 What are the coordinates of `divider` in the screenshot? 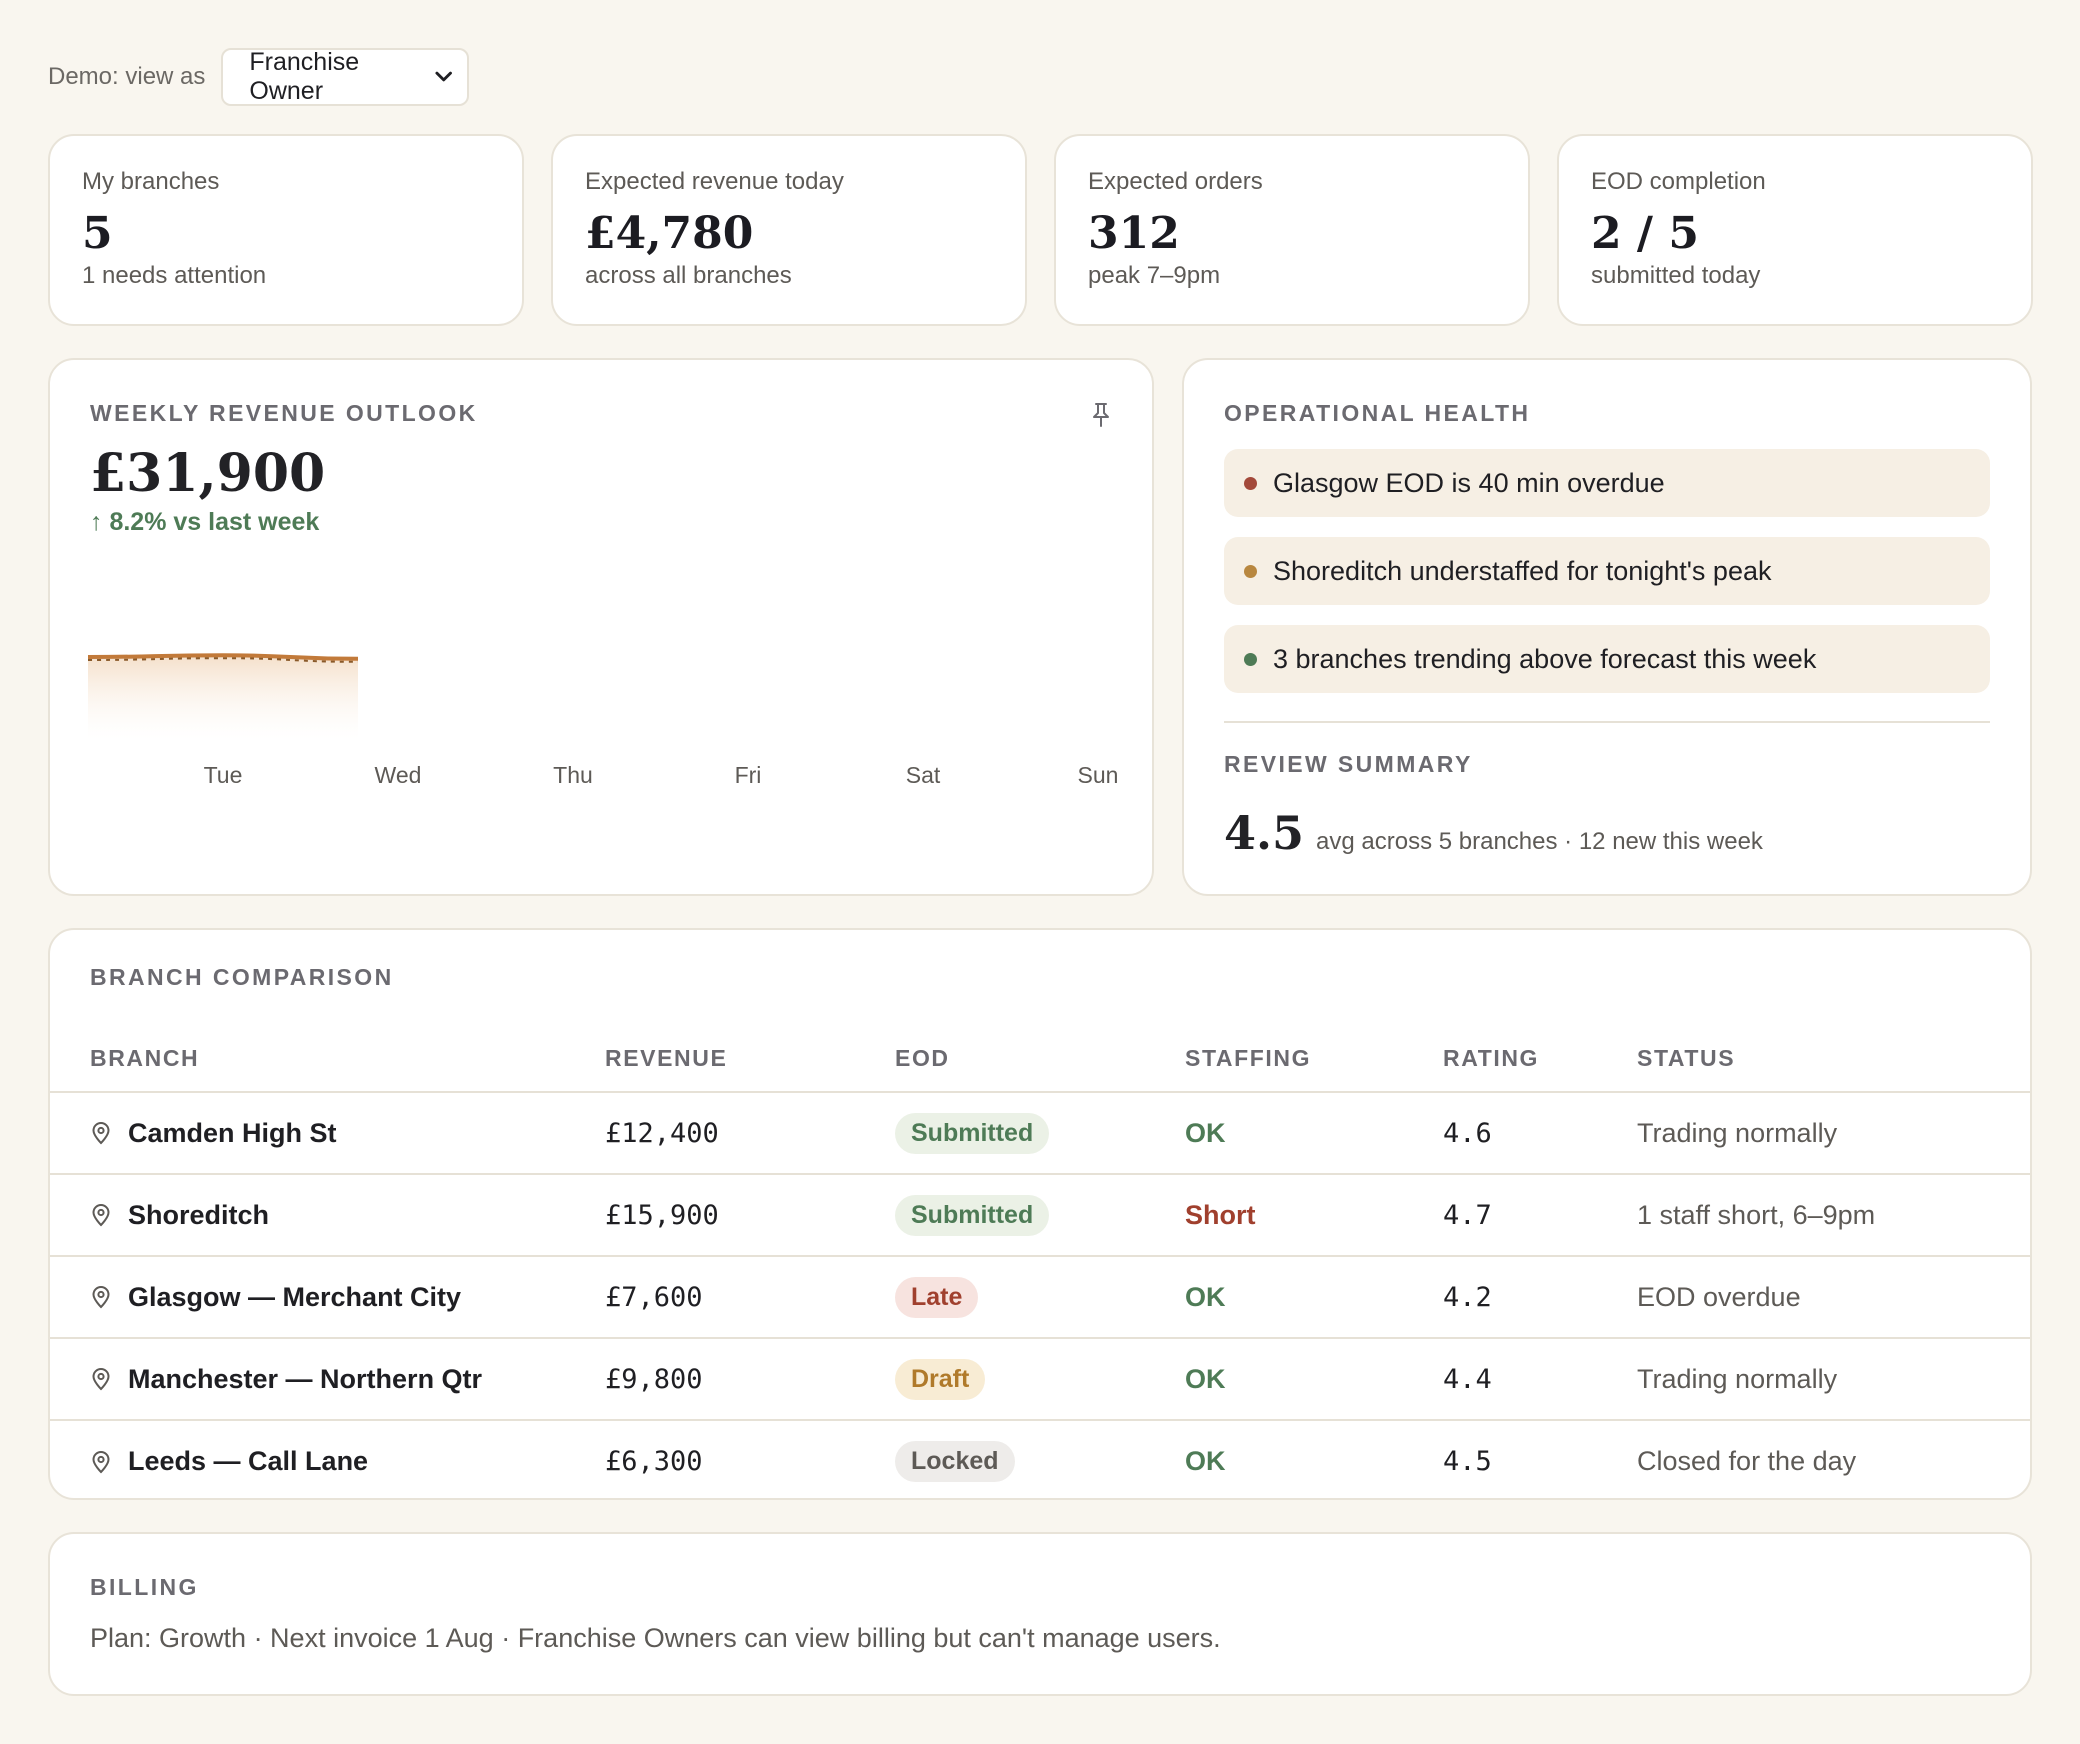 It's located at (1607, 722).